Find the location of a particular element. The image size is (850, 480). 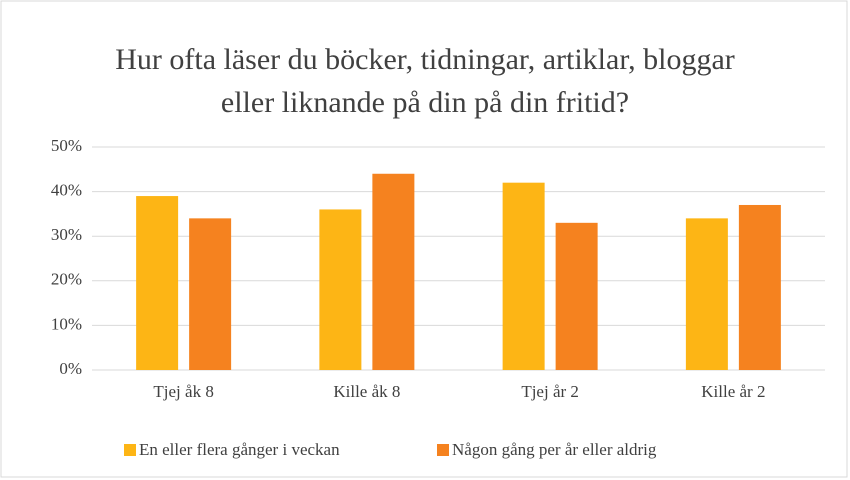

x-tick-label: Tjej år 2 is located at coordinates (550, 391).